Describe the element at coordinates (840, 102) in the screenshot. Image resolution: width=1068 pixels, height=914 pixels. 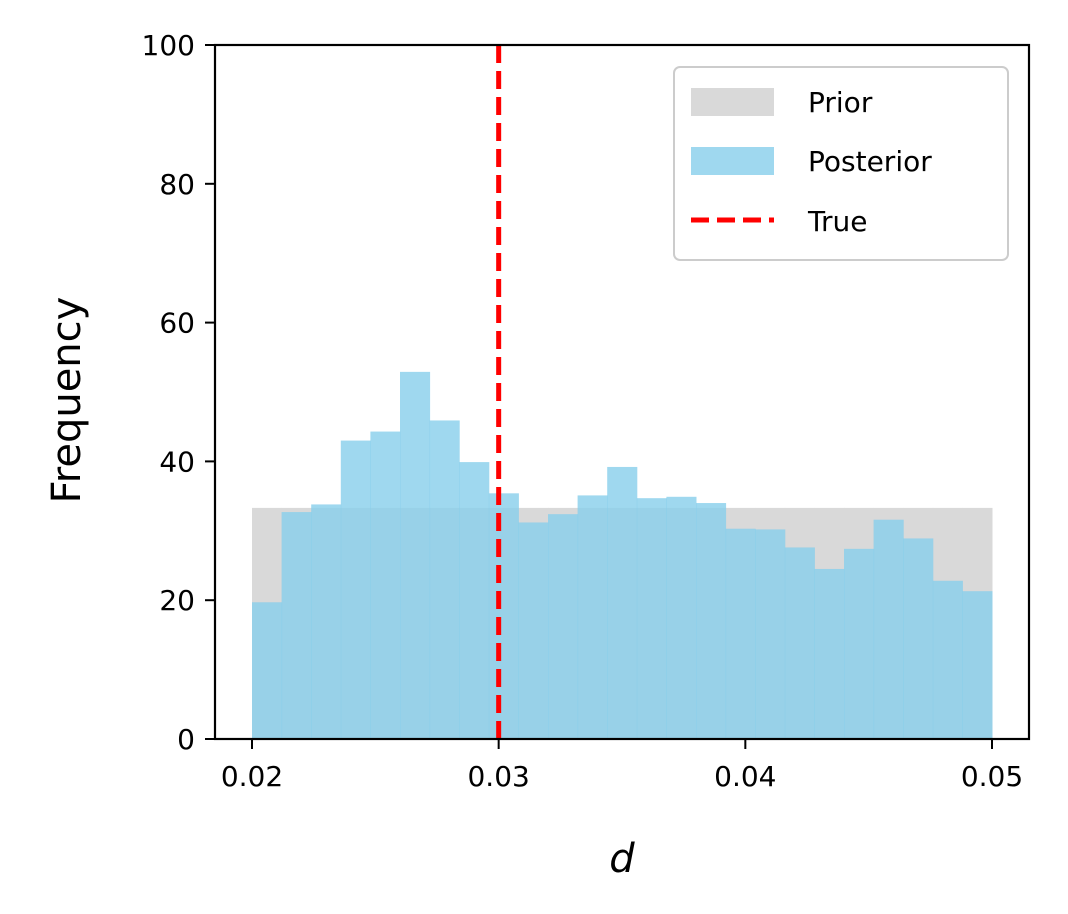
I see `legend-label-prior: Prior` at that location.